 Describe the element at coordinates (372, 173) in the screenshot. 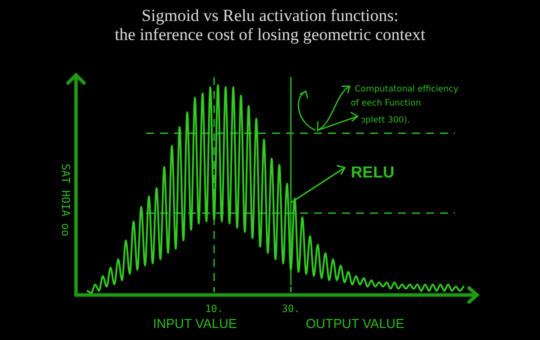

I see `annotation: RELU` at that location.